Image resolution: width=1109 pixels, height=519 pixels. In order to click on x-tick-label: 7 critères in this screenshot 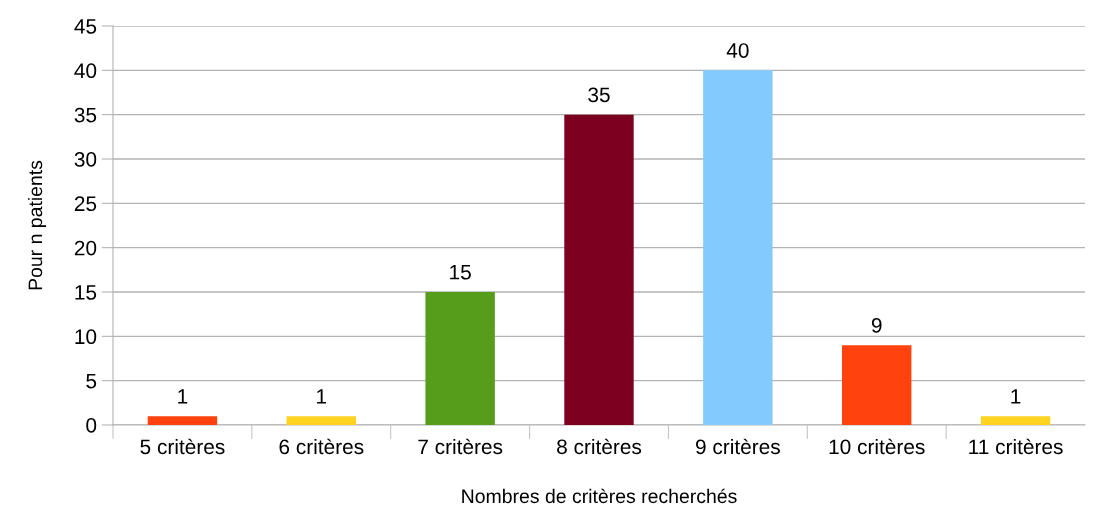, I will do `click(460, 446)`.